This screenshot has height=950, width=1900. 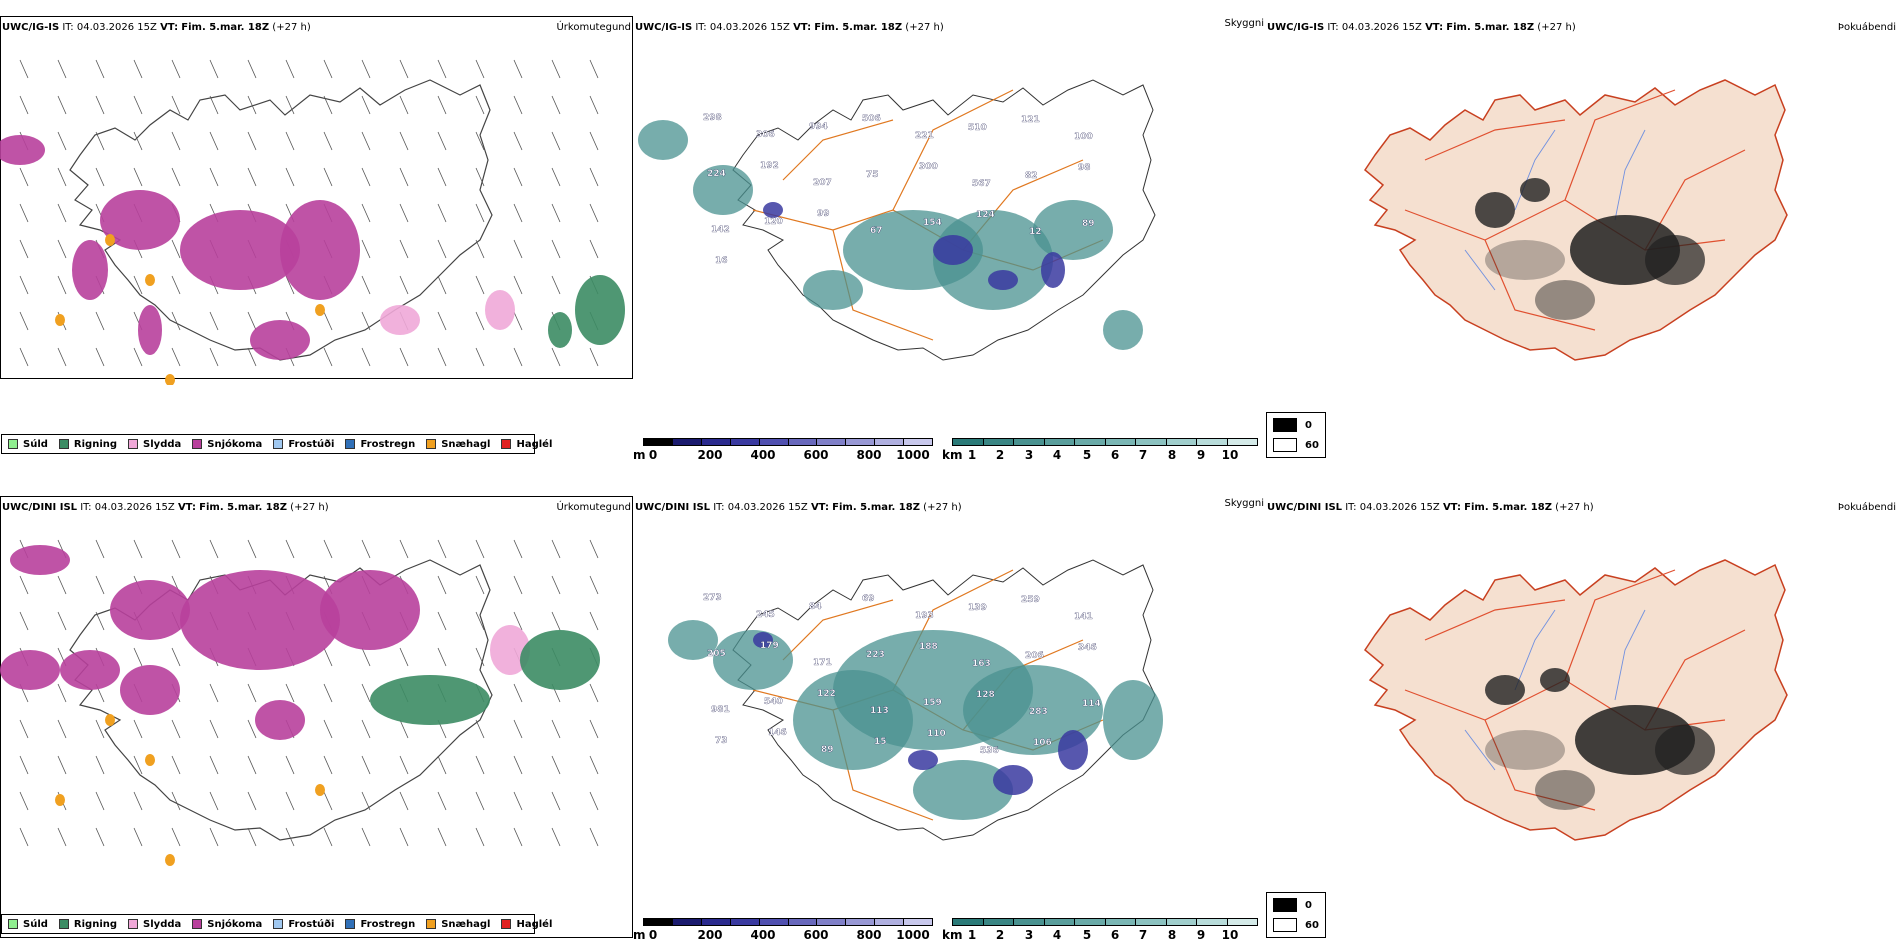 What do you see at coordinates (1038, 712) in the screenshot?
I see `cloud-base-value-label: 283` at bounding box center [1038, 712].